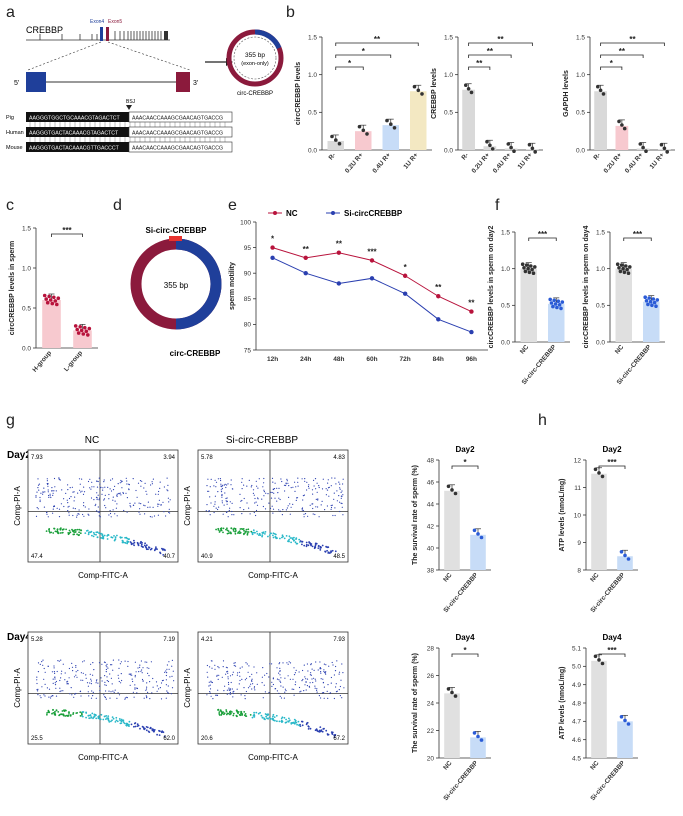 This screenshot has width=683, height=816. What do you see at coordinates (290, 12) in the screenshot?
I see `panel-label-b: b` at bounding box center [290, 12].